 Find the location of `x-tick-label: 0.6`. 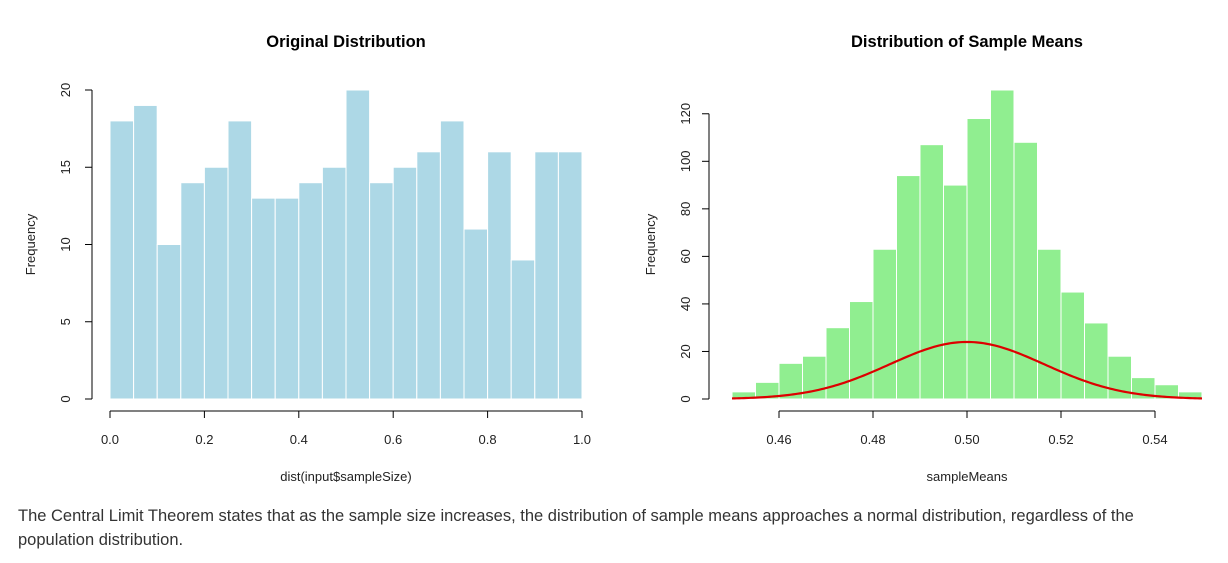

x-tick-label: 0.6 is located at coordinates (393, 439).